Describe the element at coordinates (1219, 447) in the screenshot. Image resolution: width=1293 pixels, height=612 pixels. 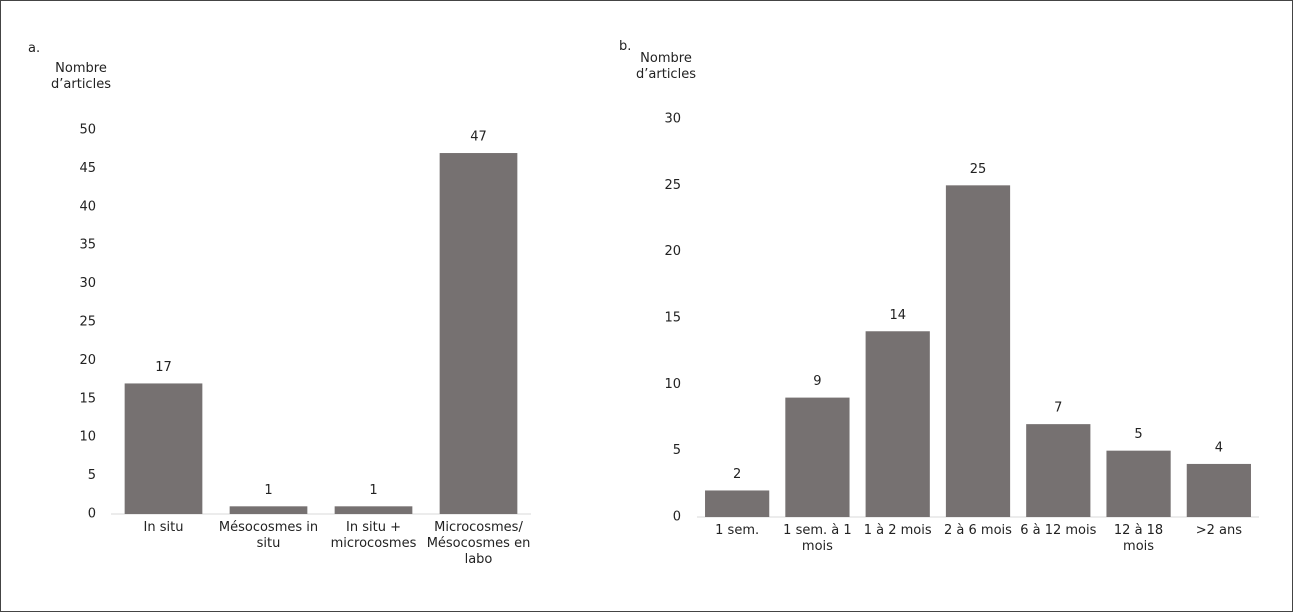
I see `value-label: 4` at that location.